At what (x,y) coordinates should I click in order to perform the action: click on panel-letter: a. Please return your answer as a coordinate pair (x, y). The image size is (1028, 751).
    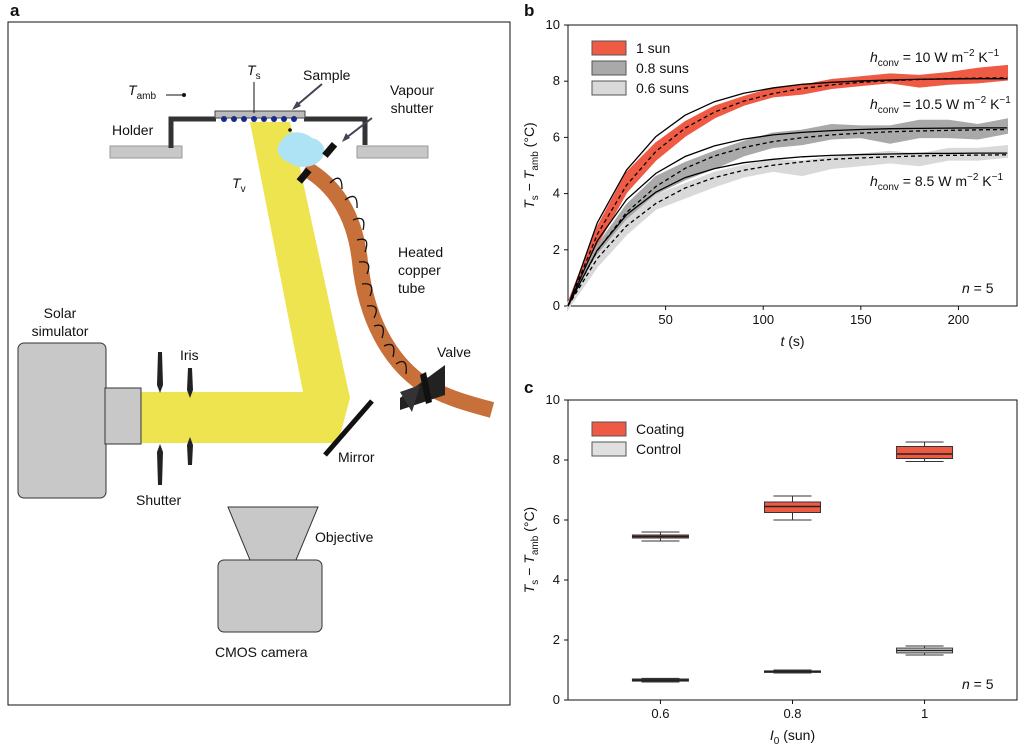
    Looking at the image, I should click on (15, 10).